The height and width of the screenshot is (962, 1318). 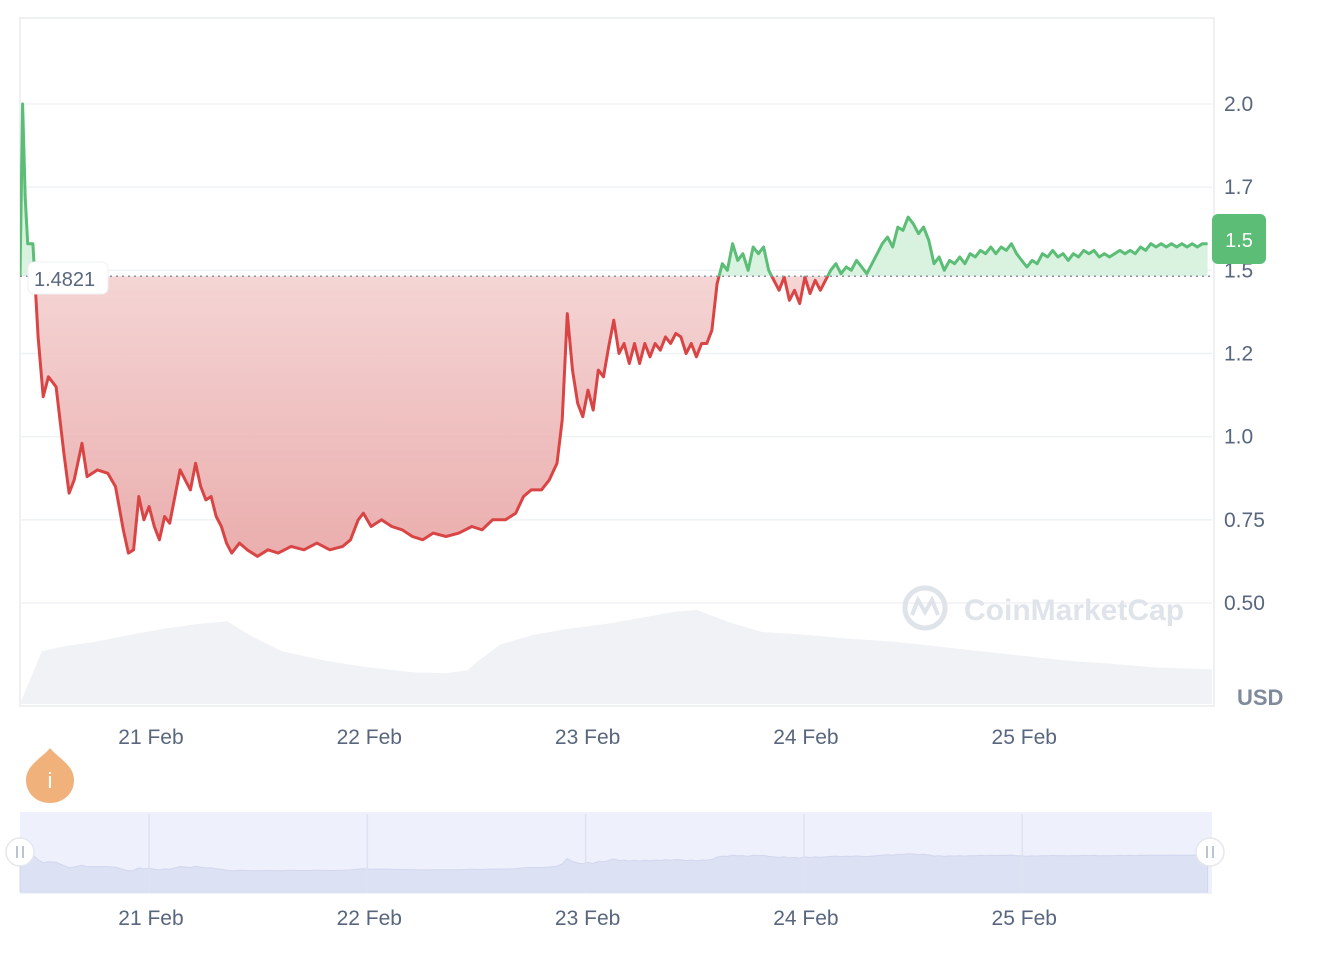 I want to click on navigator-date-label: 22 Feb, so click(x=369, y=918).